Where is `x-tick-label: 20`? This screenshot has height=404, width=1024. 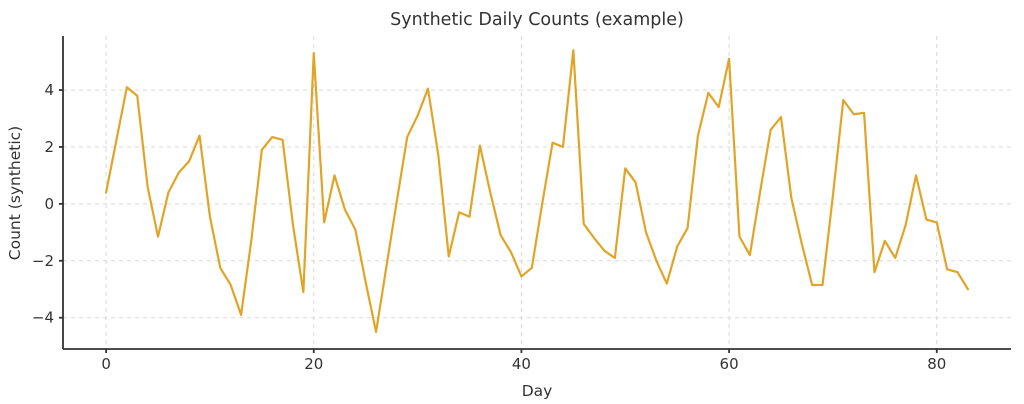 x-tick-label: 20 is located at coordinates (313, 364).